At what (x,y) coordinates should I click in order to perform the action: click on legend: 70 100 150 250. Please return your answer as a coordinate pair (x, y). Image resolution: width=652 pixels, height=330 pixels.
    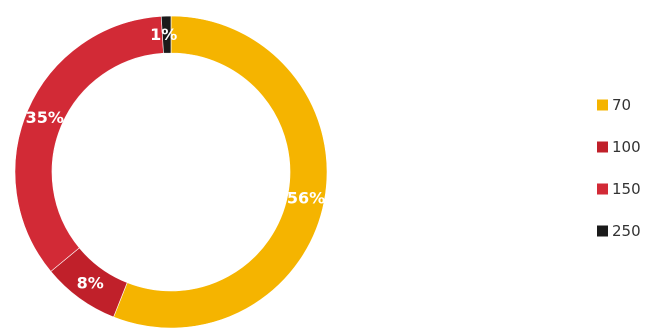
    Looking at the image, I should click on (619, 168).